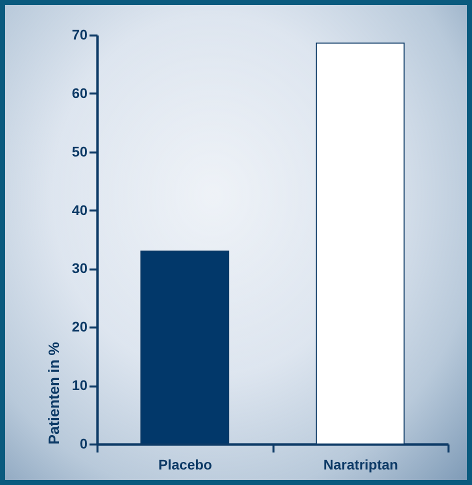 Image resolution: width=472 pixels, height=485 pixels. Describe the element at coordinates (80, 210) in the screenshot. I see `y-tick-label: 40` at that location.